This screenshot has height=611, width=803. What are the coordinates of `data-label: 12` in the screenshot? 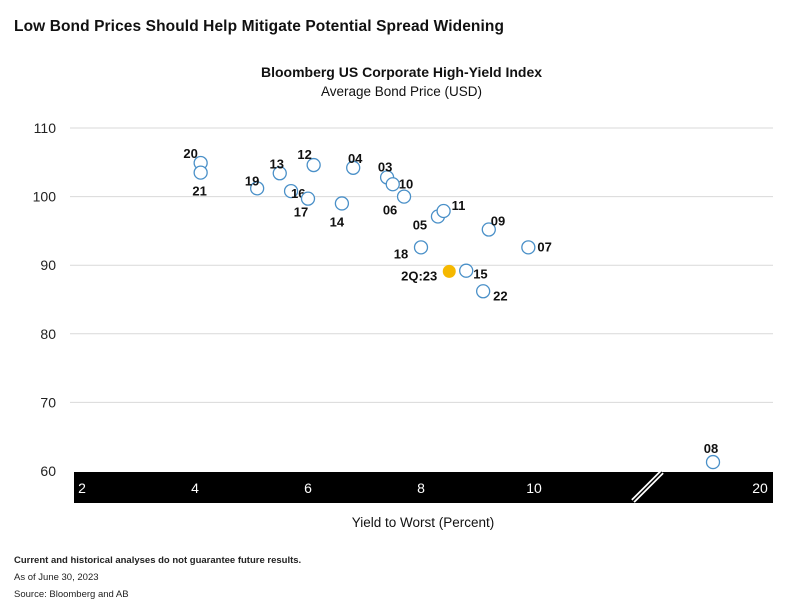 It's located at (304, 154).